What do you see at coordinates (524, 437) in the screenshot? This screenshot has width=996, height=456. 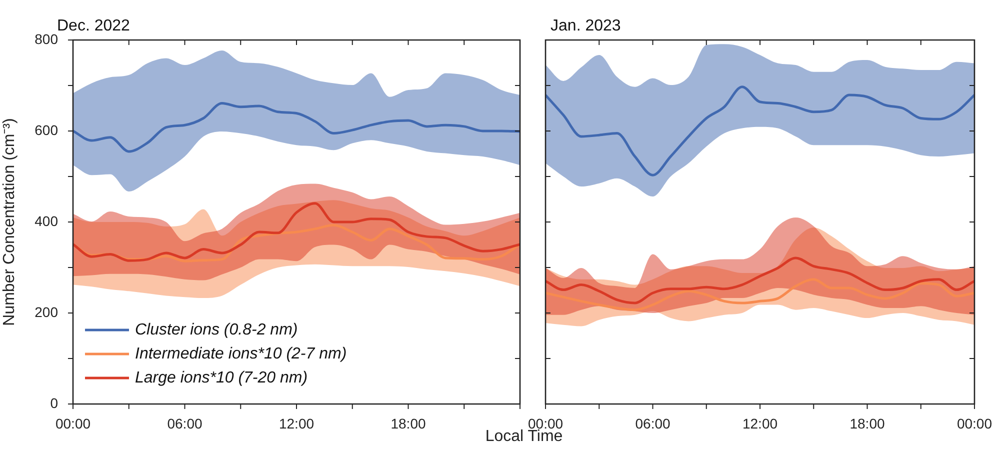 I see `x-axis-title: Local Time` at bounding box center [524, 437].